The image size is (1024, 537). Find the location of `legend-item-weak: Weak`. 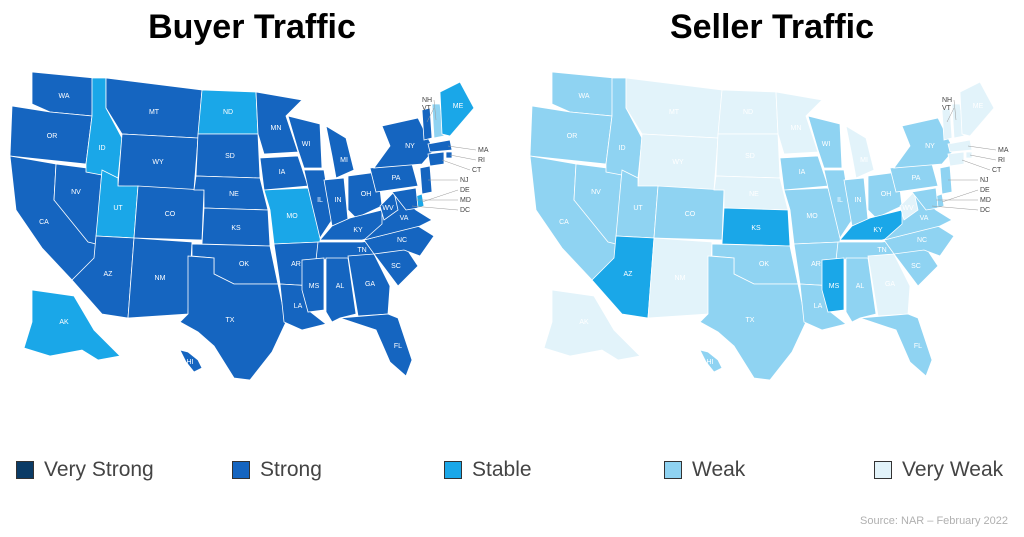

legend-item-weak: Weak is located at coordinates (704, 470).